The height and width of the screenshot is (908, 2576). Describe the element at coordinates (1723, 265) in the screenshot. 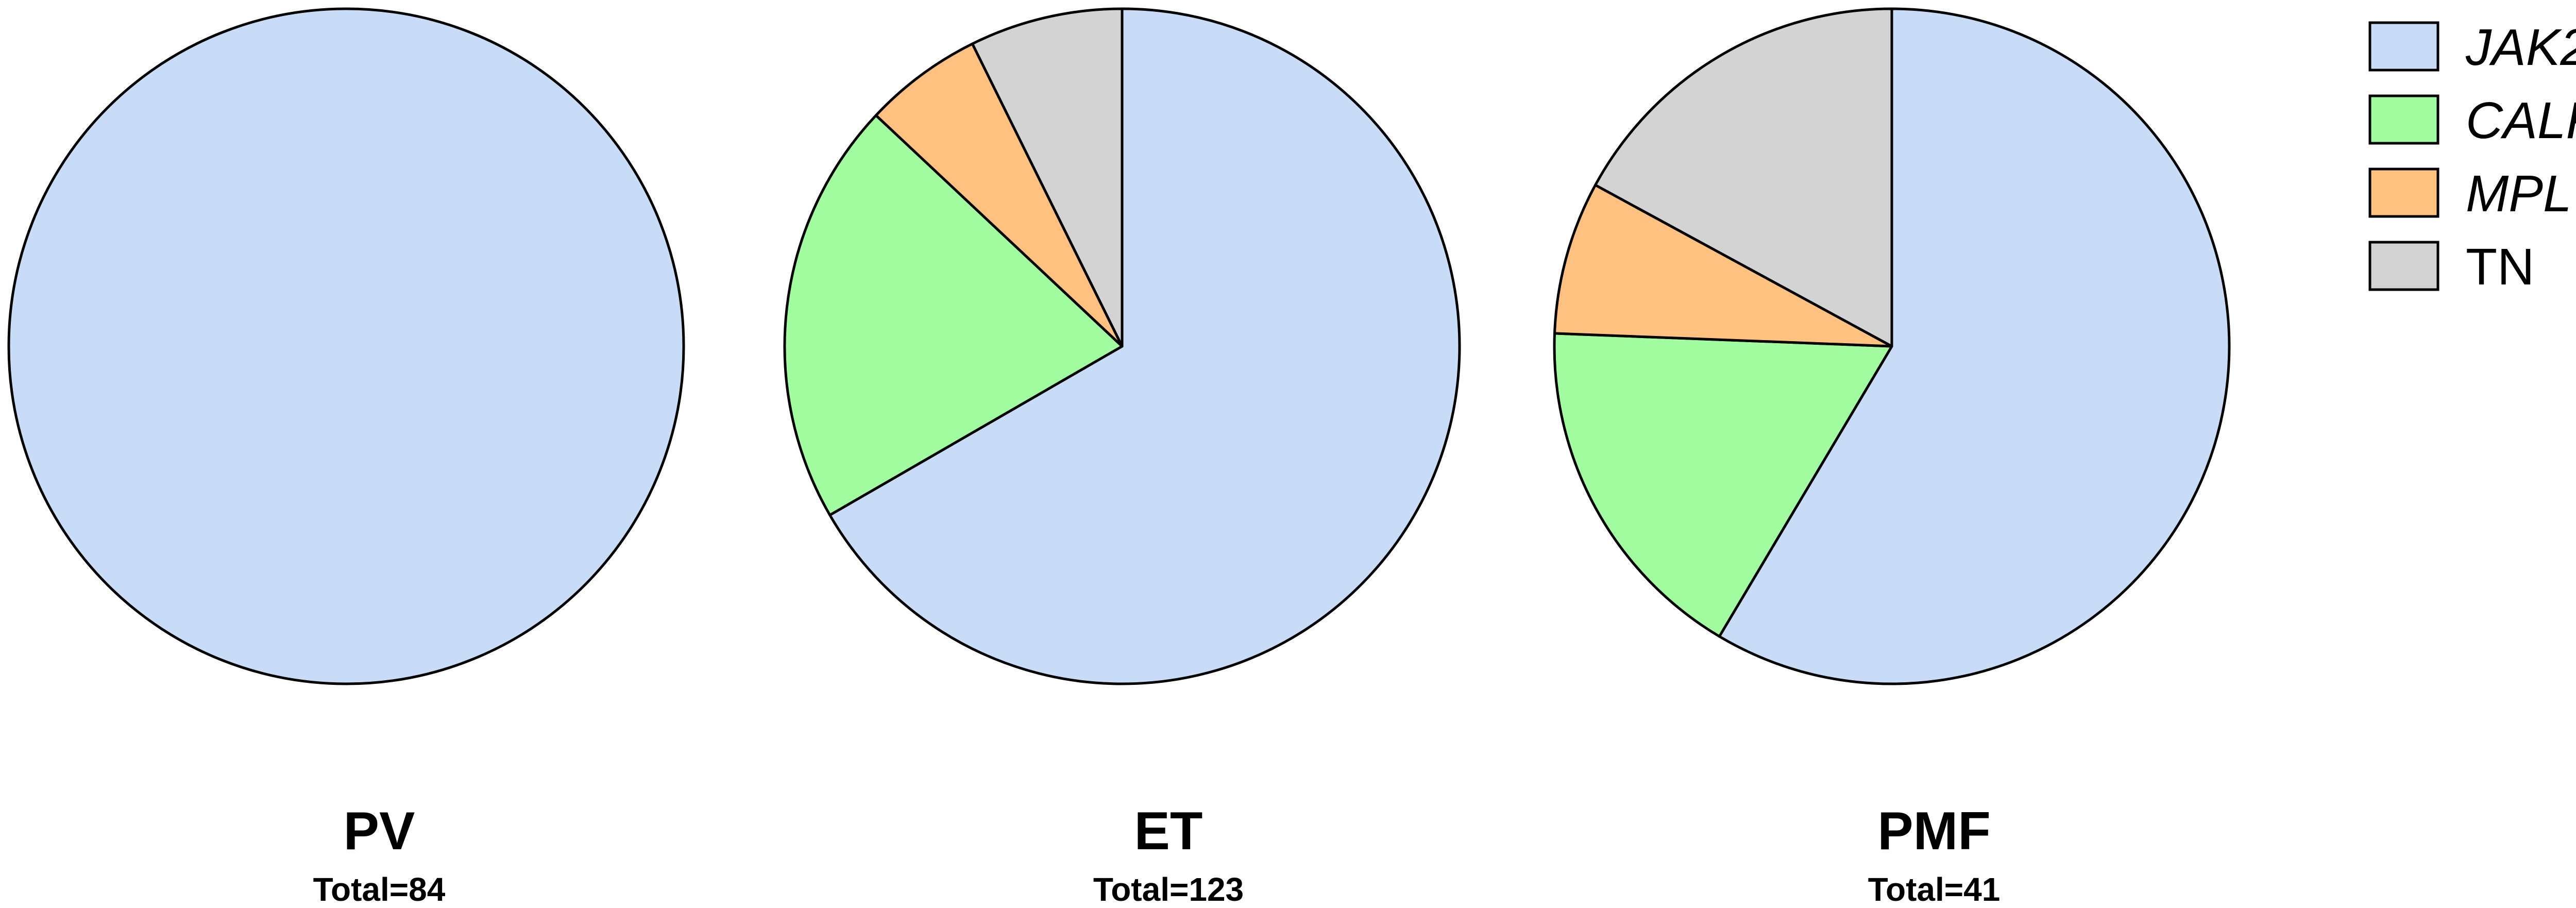

I see `pie-pmf-slice-mpl` at that location.